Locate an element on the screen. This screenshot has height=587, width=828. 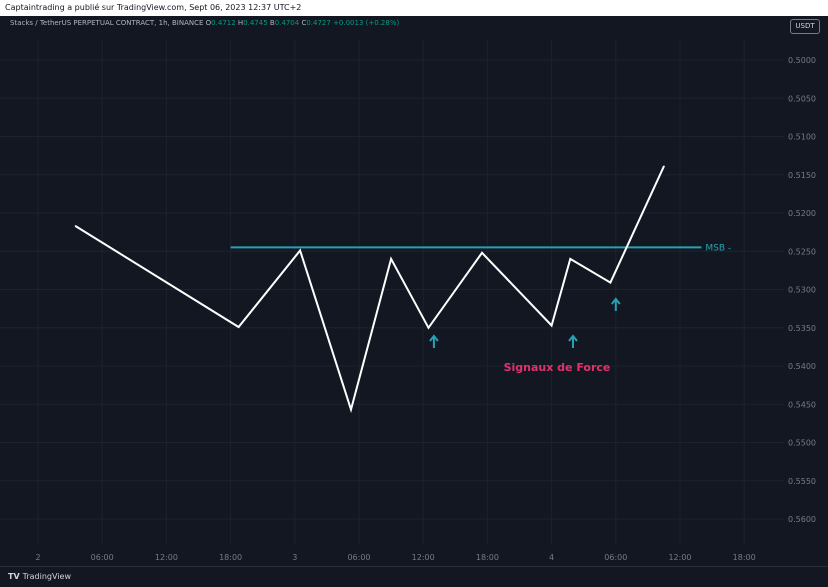
y-tick-label: 0.5350 is located at coordinates (802, 328).